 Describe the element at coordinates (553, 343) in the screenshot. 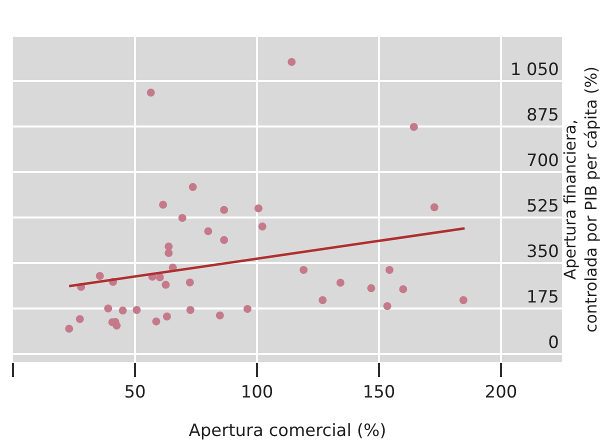

I see `y-tick-label: 0` at that location.